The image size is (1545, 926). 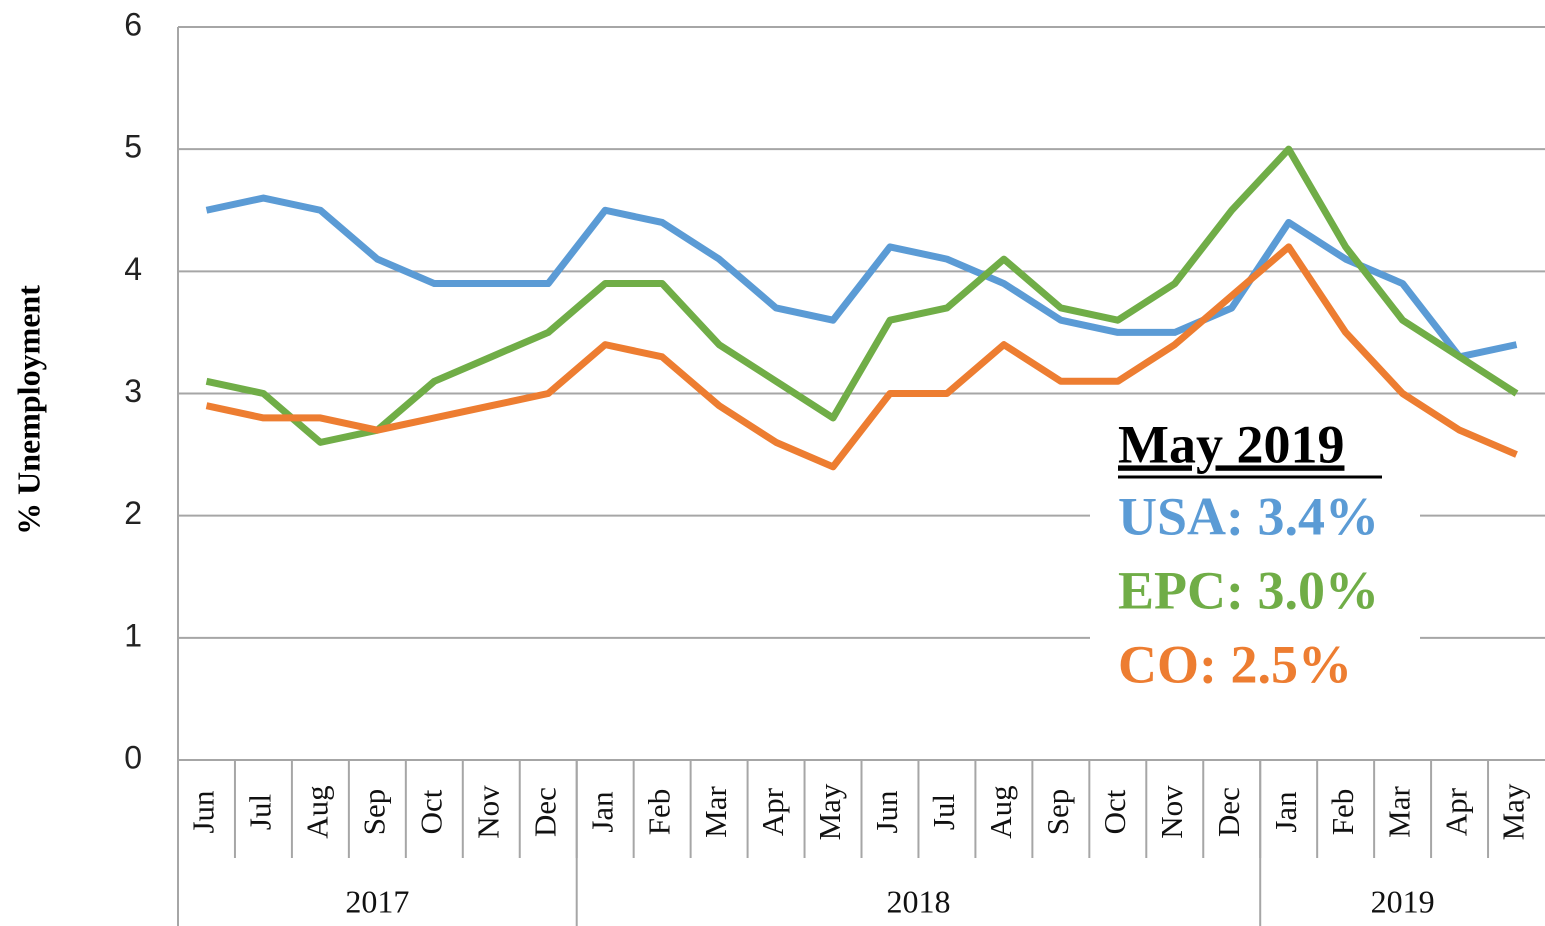 I want to click on annotation-line: USA: 3.4%, so click(x=1248, y=516).